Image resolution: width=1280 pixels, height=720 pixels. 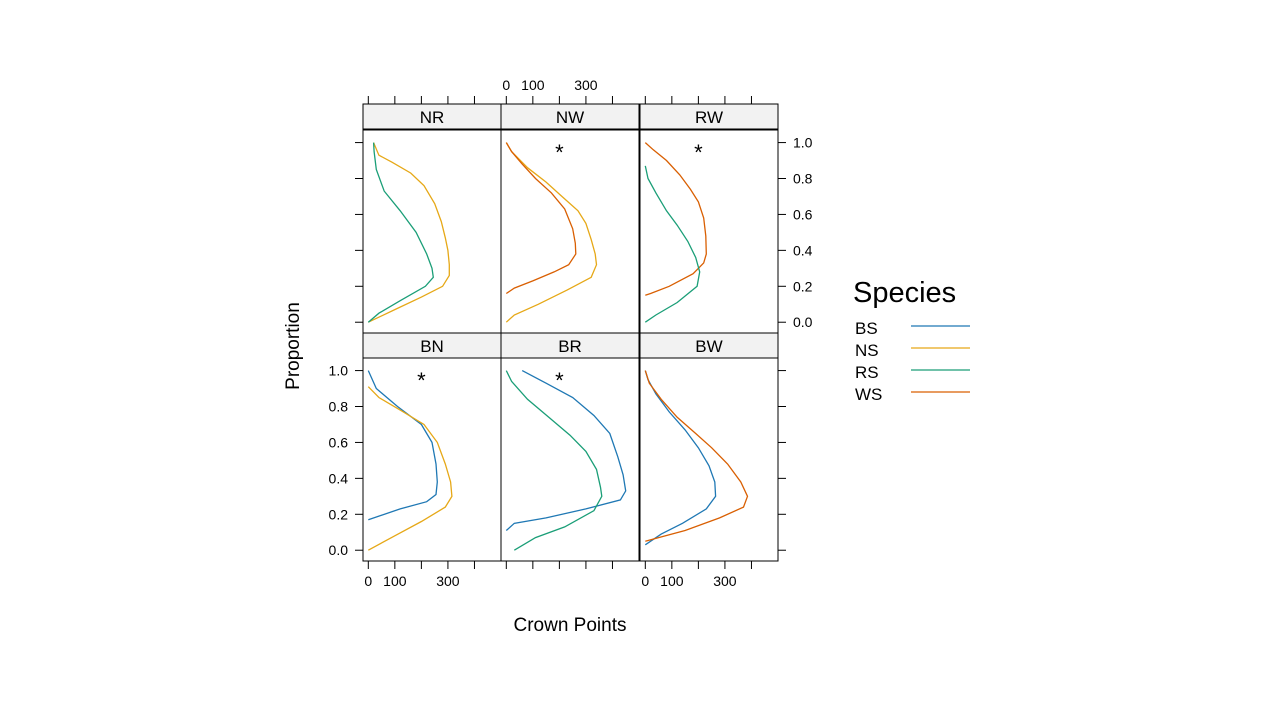 I want to click on y-axis-title: Proportion, so click(x=293, y=346).